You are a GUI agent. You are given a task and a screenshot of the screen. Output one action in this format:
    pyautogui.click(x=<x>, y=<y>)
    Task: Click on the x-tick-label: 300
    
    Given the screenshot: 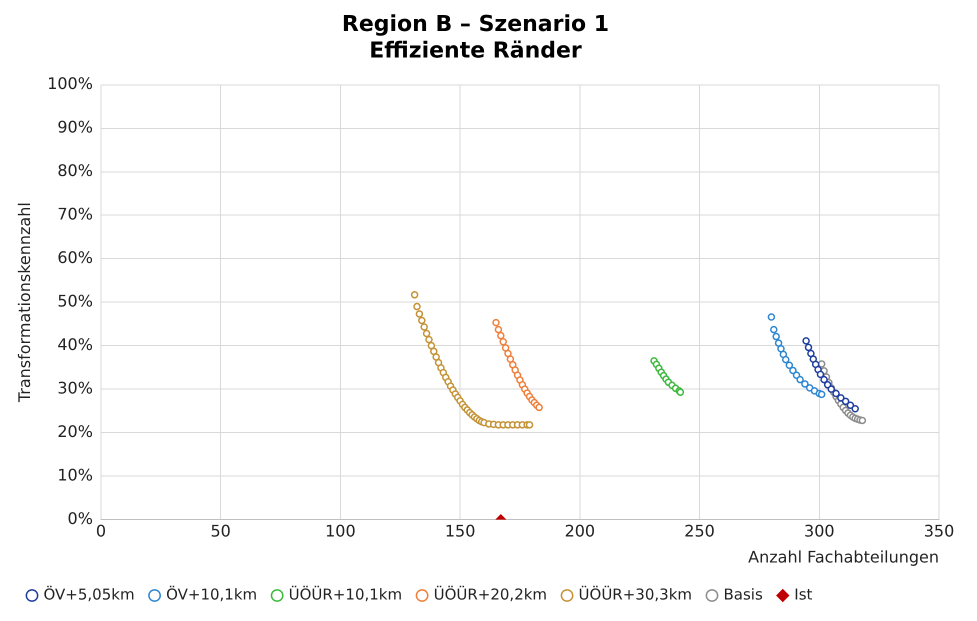 What is the action you would take?
    pyautogui.click(x=819, y=530)
    